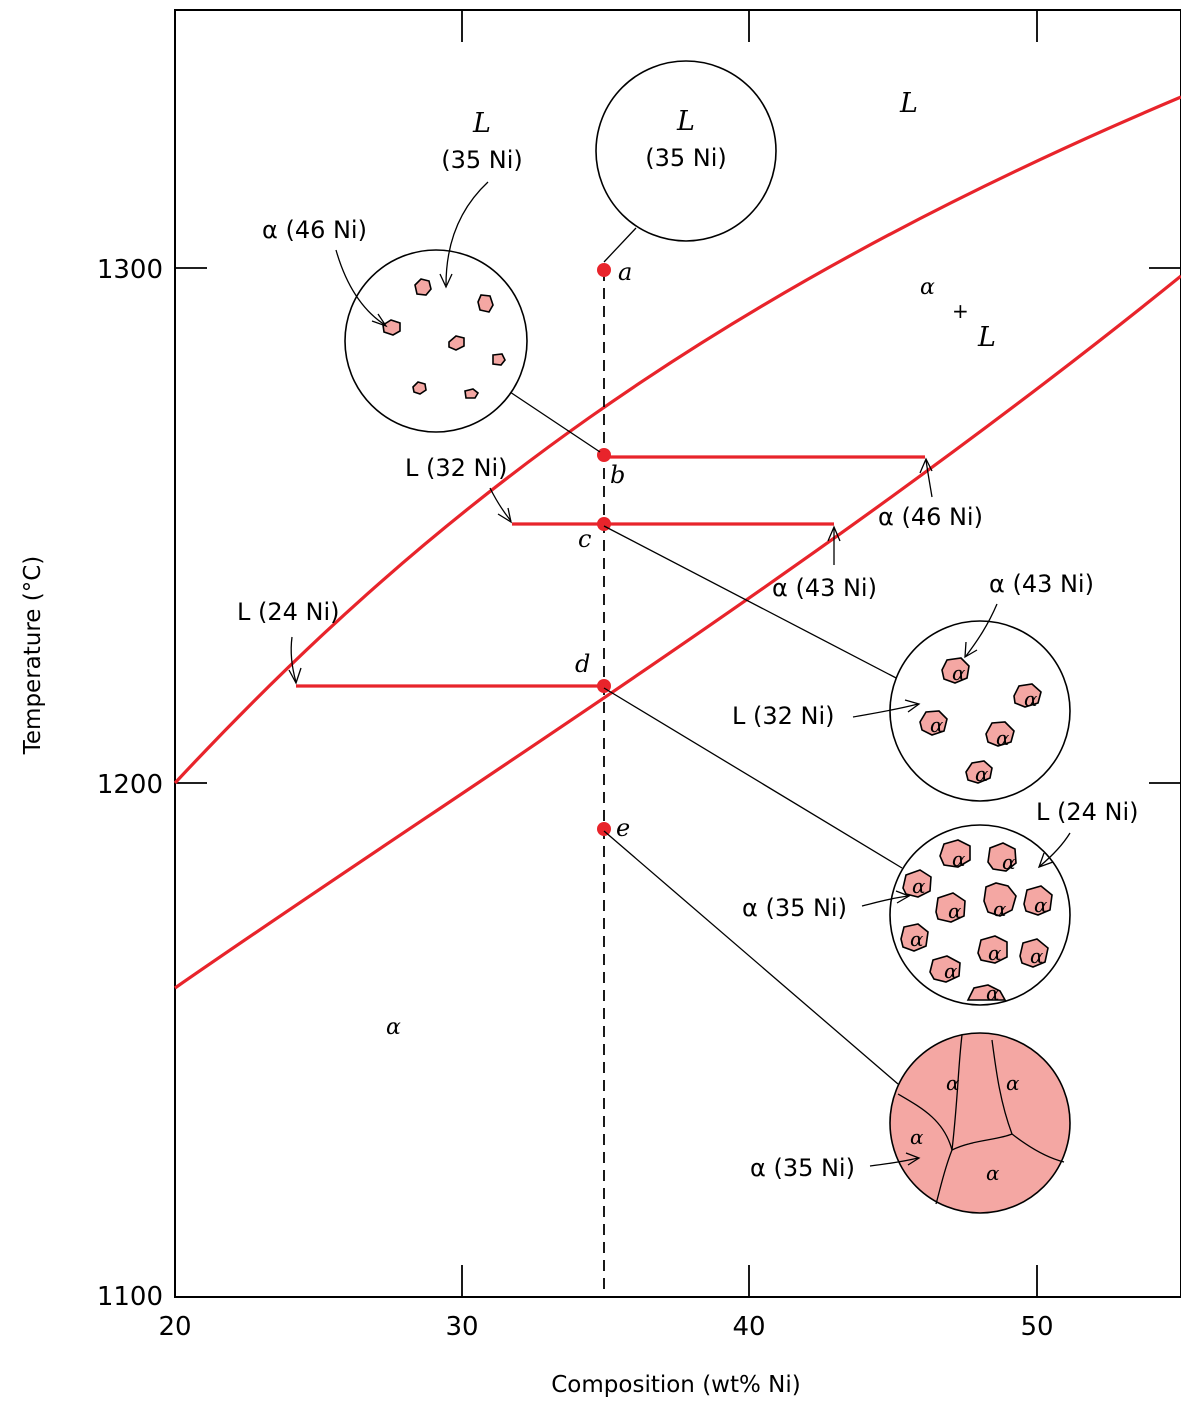 The height and width of the screenshot is (1406, 1181). What do you see at coordinates (604, 455) in the screenshot?
I see `point-b` at bounding box center [604, 455].